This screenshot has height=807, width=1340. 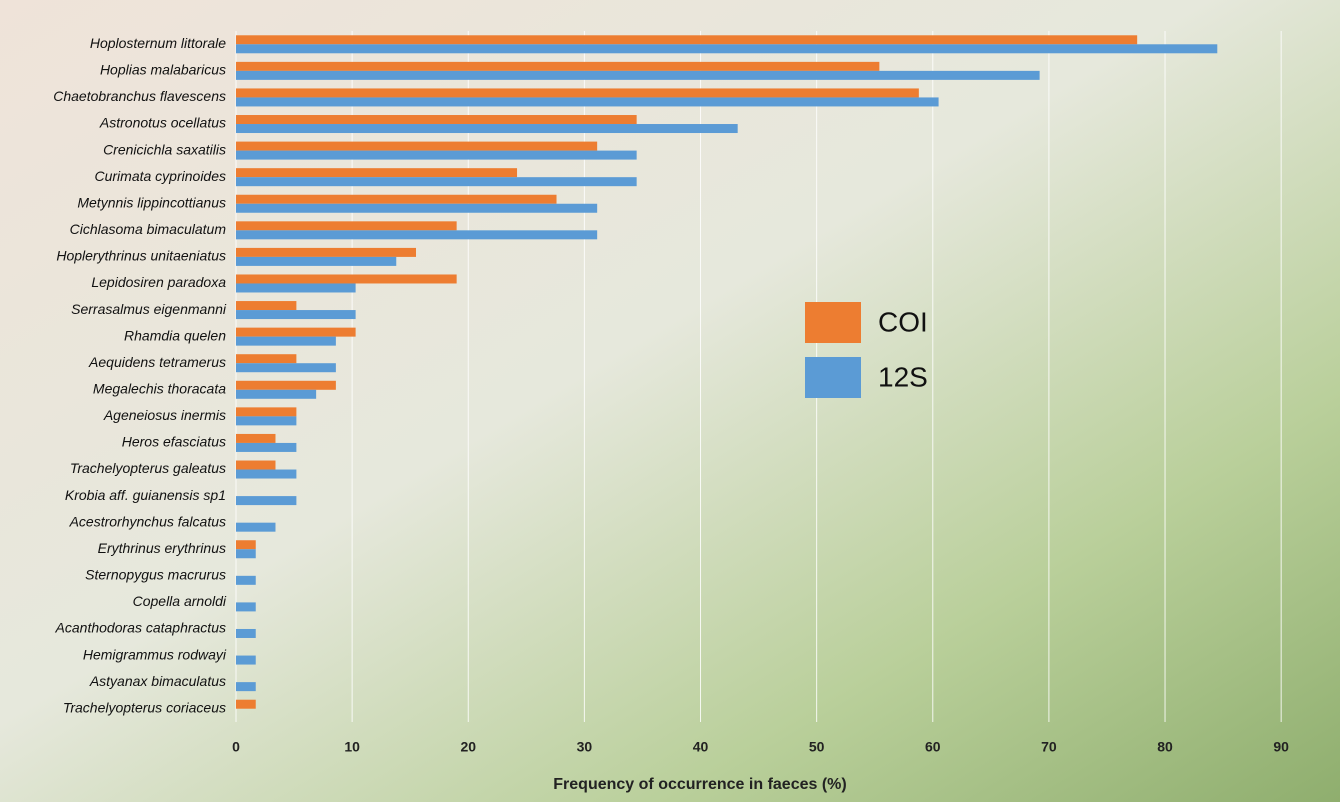 What do you see at coordinates (174, 442) in the screenshot?
I see `y-tick-label: Heros efasciatus` at bounding box center [174, 442].